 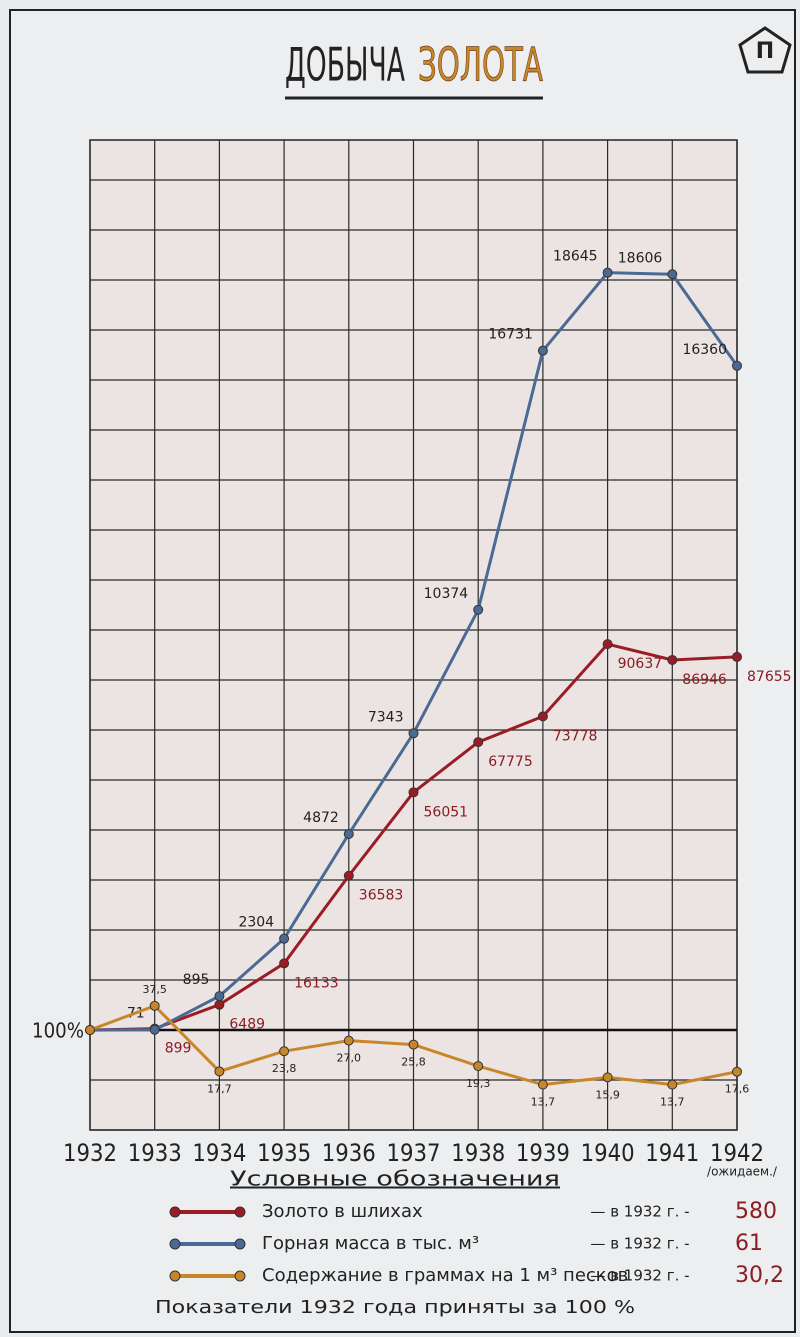 I want to click on x-tick-label: 1936, so click(x=349, y=1153).